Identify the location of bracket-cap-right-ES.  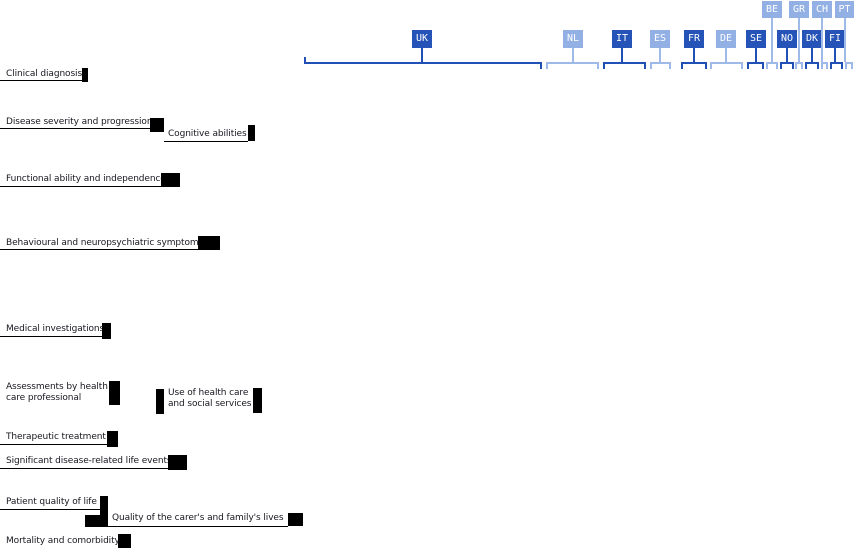
(670, 66).